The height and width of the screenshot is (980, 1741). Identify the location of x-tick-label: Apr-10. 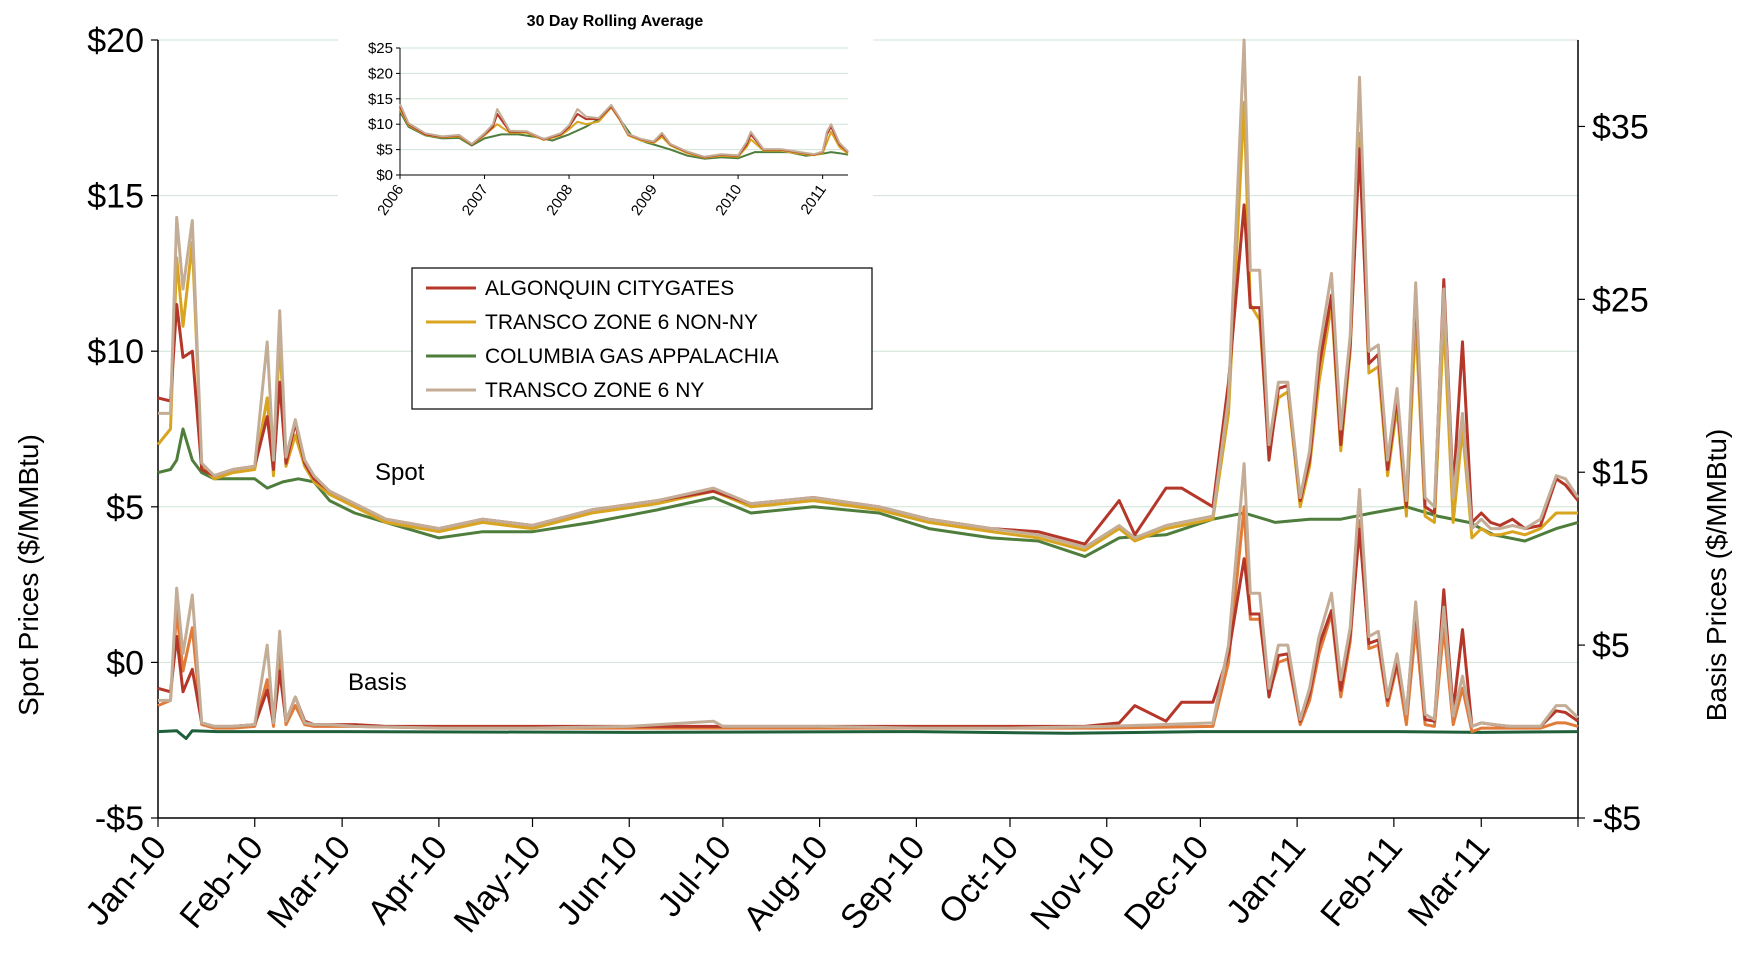
(407, 880).